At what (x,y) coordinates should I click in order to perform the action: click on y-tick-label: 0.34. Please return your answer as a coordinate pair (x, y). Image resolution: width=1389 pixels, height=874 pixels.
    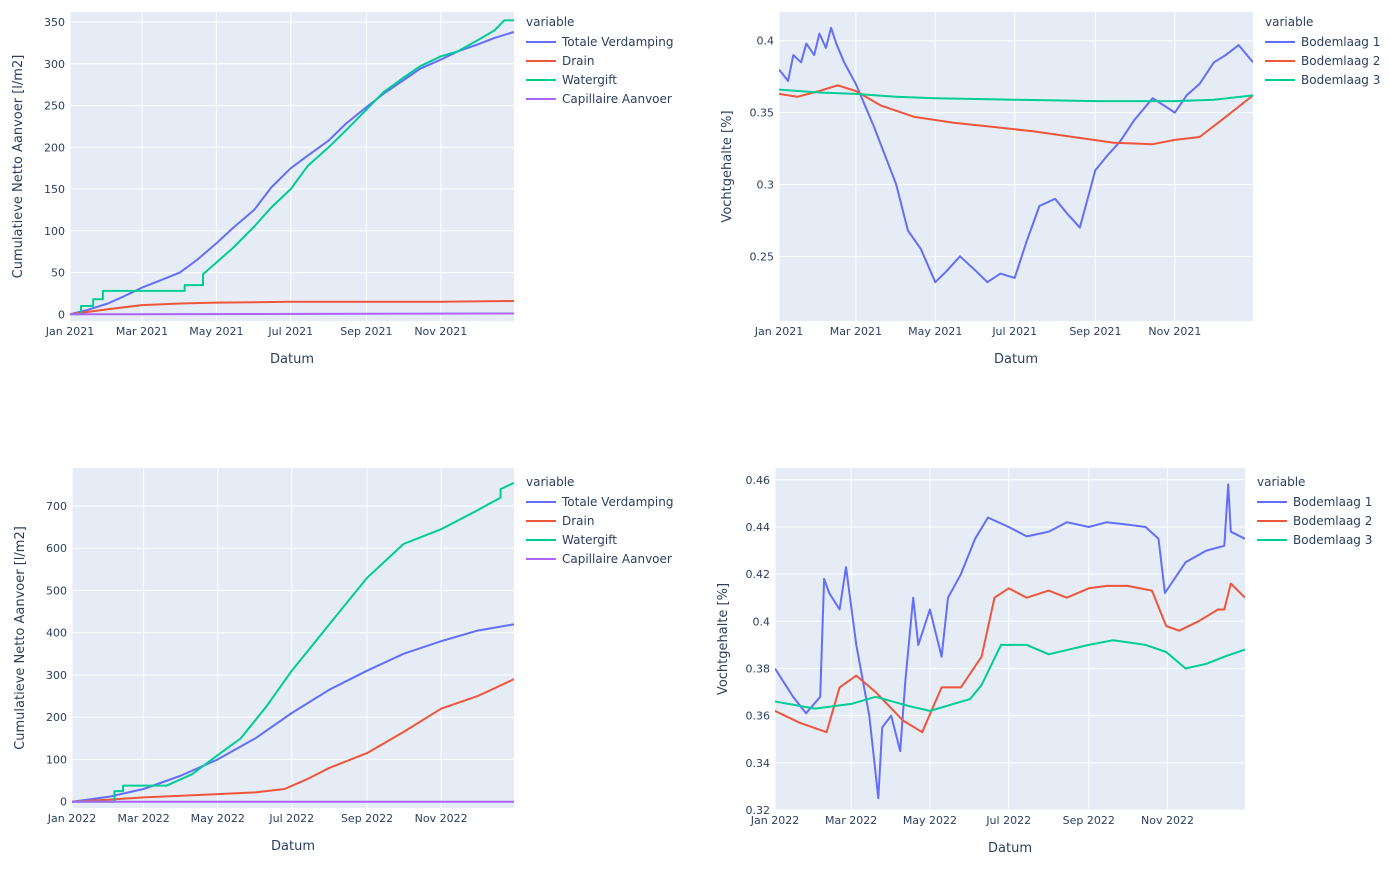
    Looking at the image, I should click on (758, 763).